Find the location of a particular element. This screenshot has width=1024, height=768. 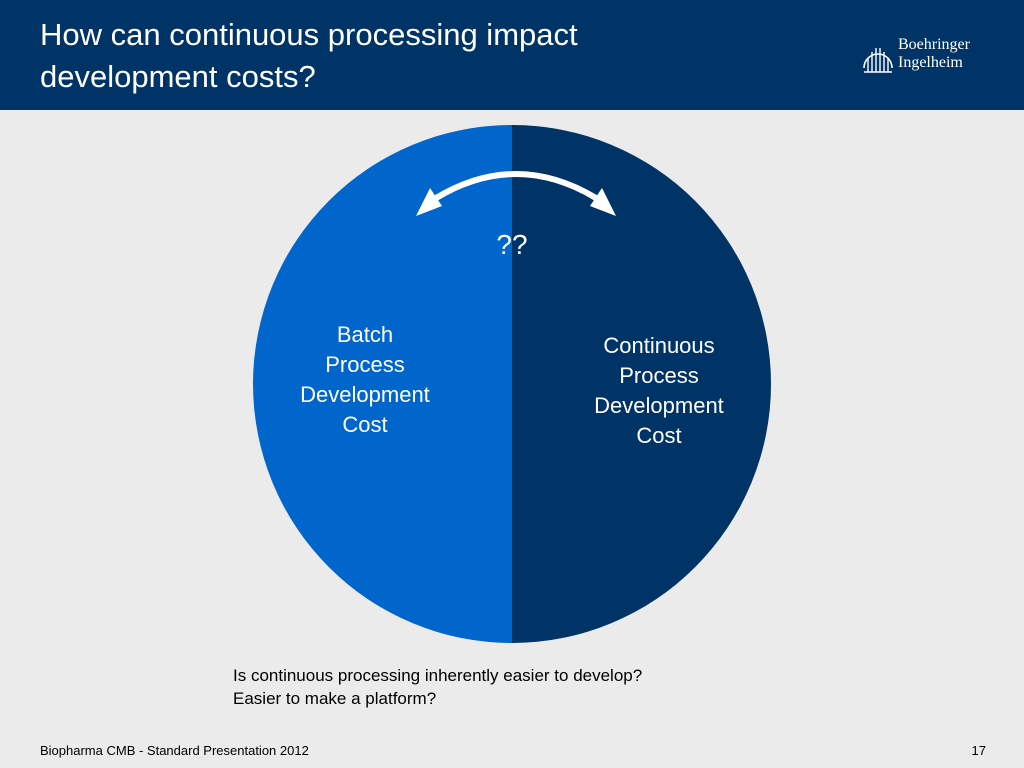

logo-line-1: Boehringer is located at coordinates (934, 44).